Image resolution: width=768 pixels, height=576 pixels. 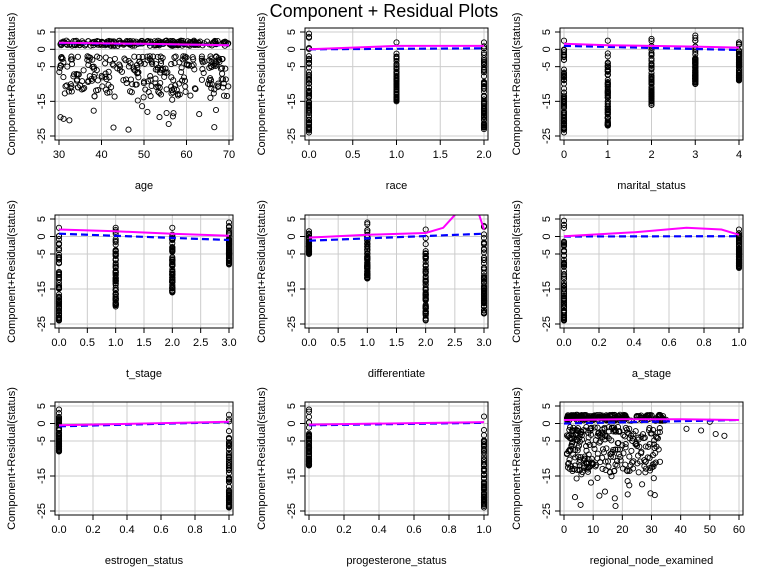 What do you see at coordinates (739, 530) in the screenshot?
I see `x-tick-label: 60` at bounding box center [739, 530].